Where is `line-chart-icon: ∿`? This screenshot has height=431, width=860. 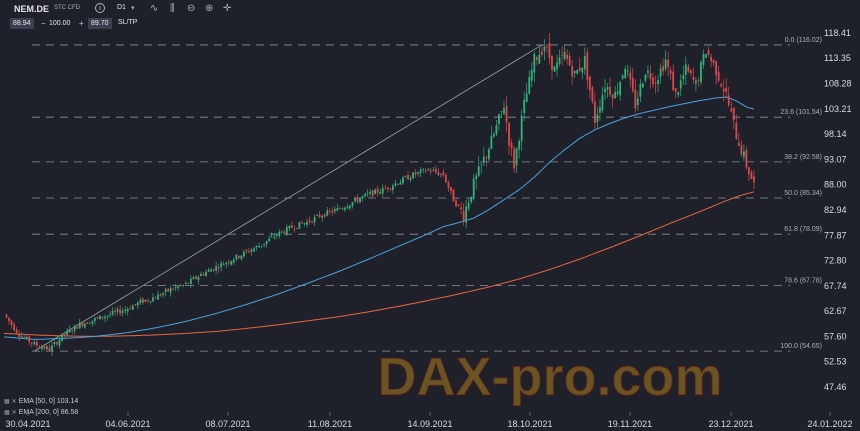
line-chart-icon: ∿ is located at coordinates (154, 8).